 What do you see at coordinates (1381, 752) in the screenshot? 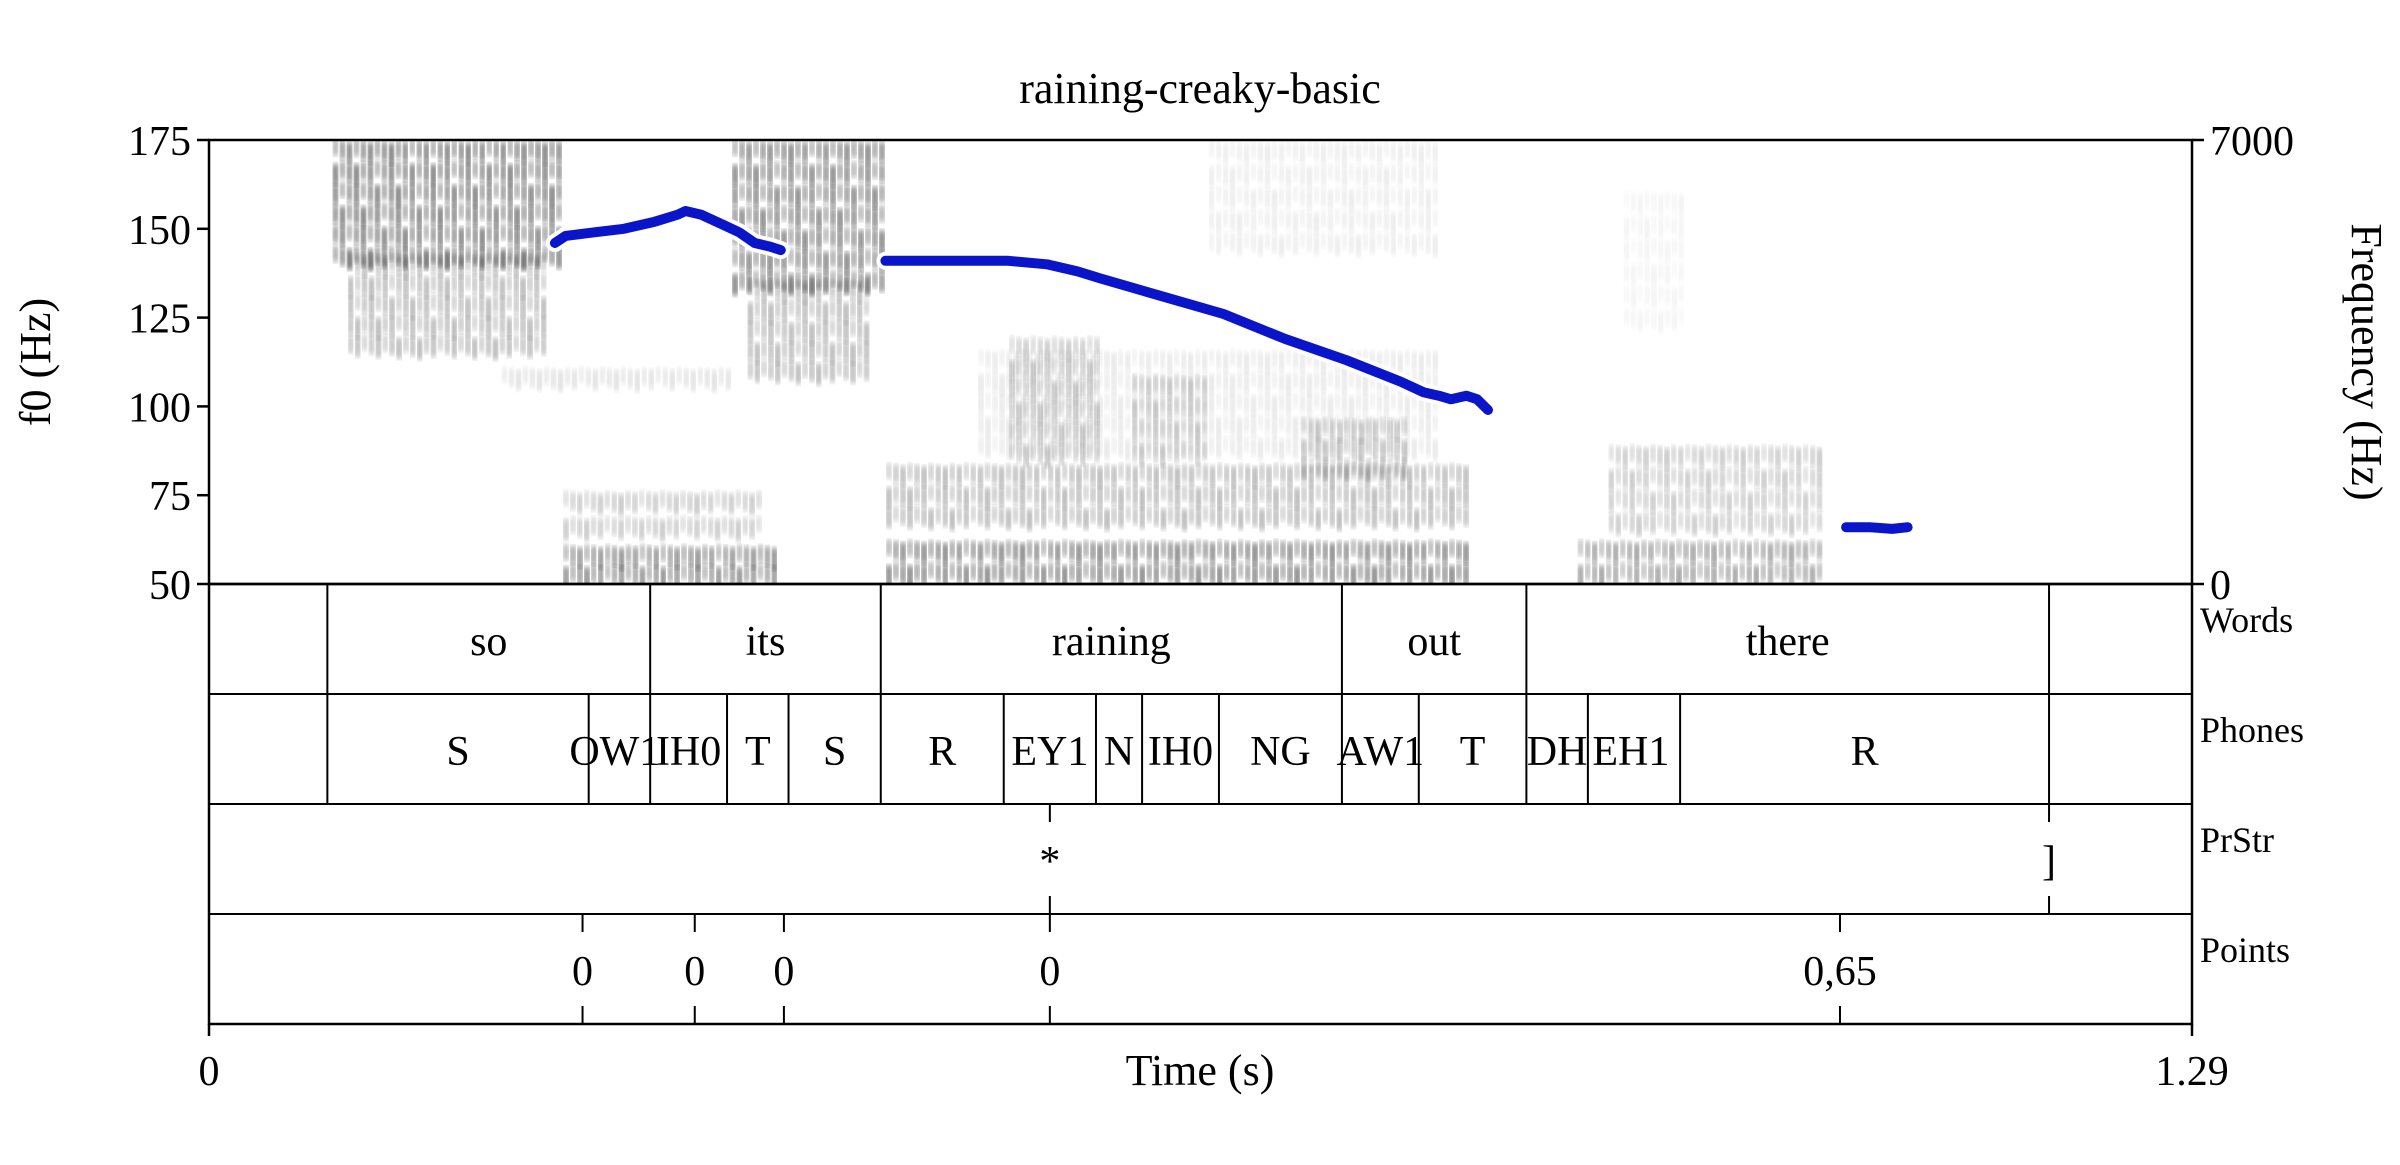
I see `interval-label: AW1` at bounding box center [1381, 752].